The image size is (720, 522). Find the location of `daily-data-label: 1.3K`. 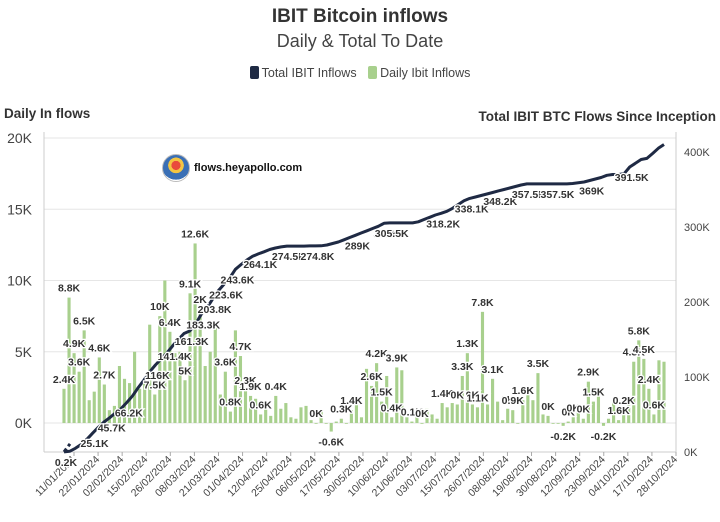

daily-data-label: 1.3K is located at coordinates (467, 344).